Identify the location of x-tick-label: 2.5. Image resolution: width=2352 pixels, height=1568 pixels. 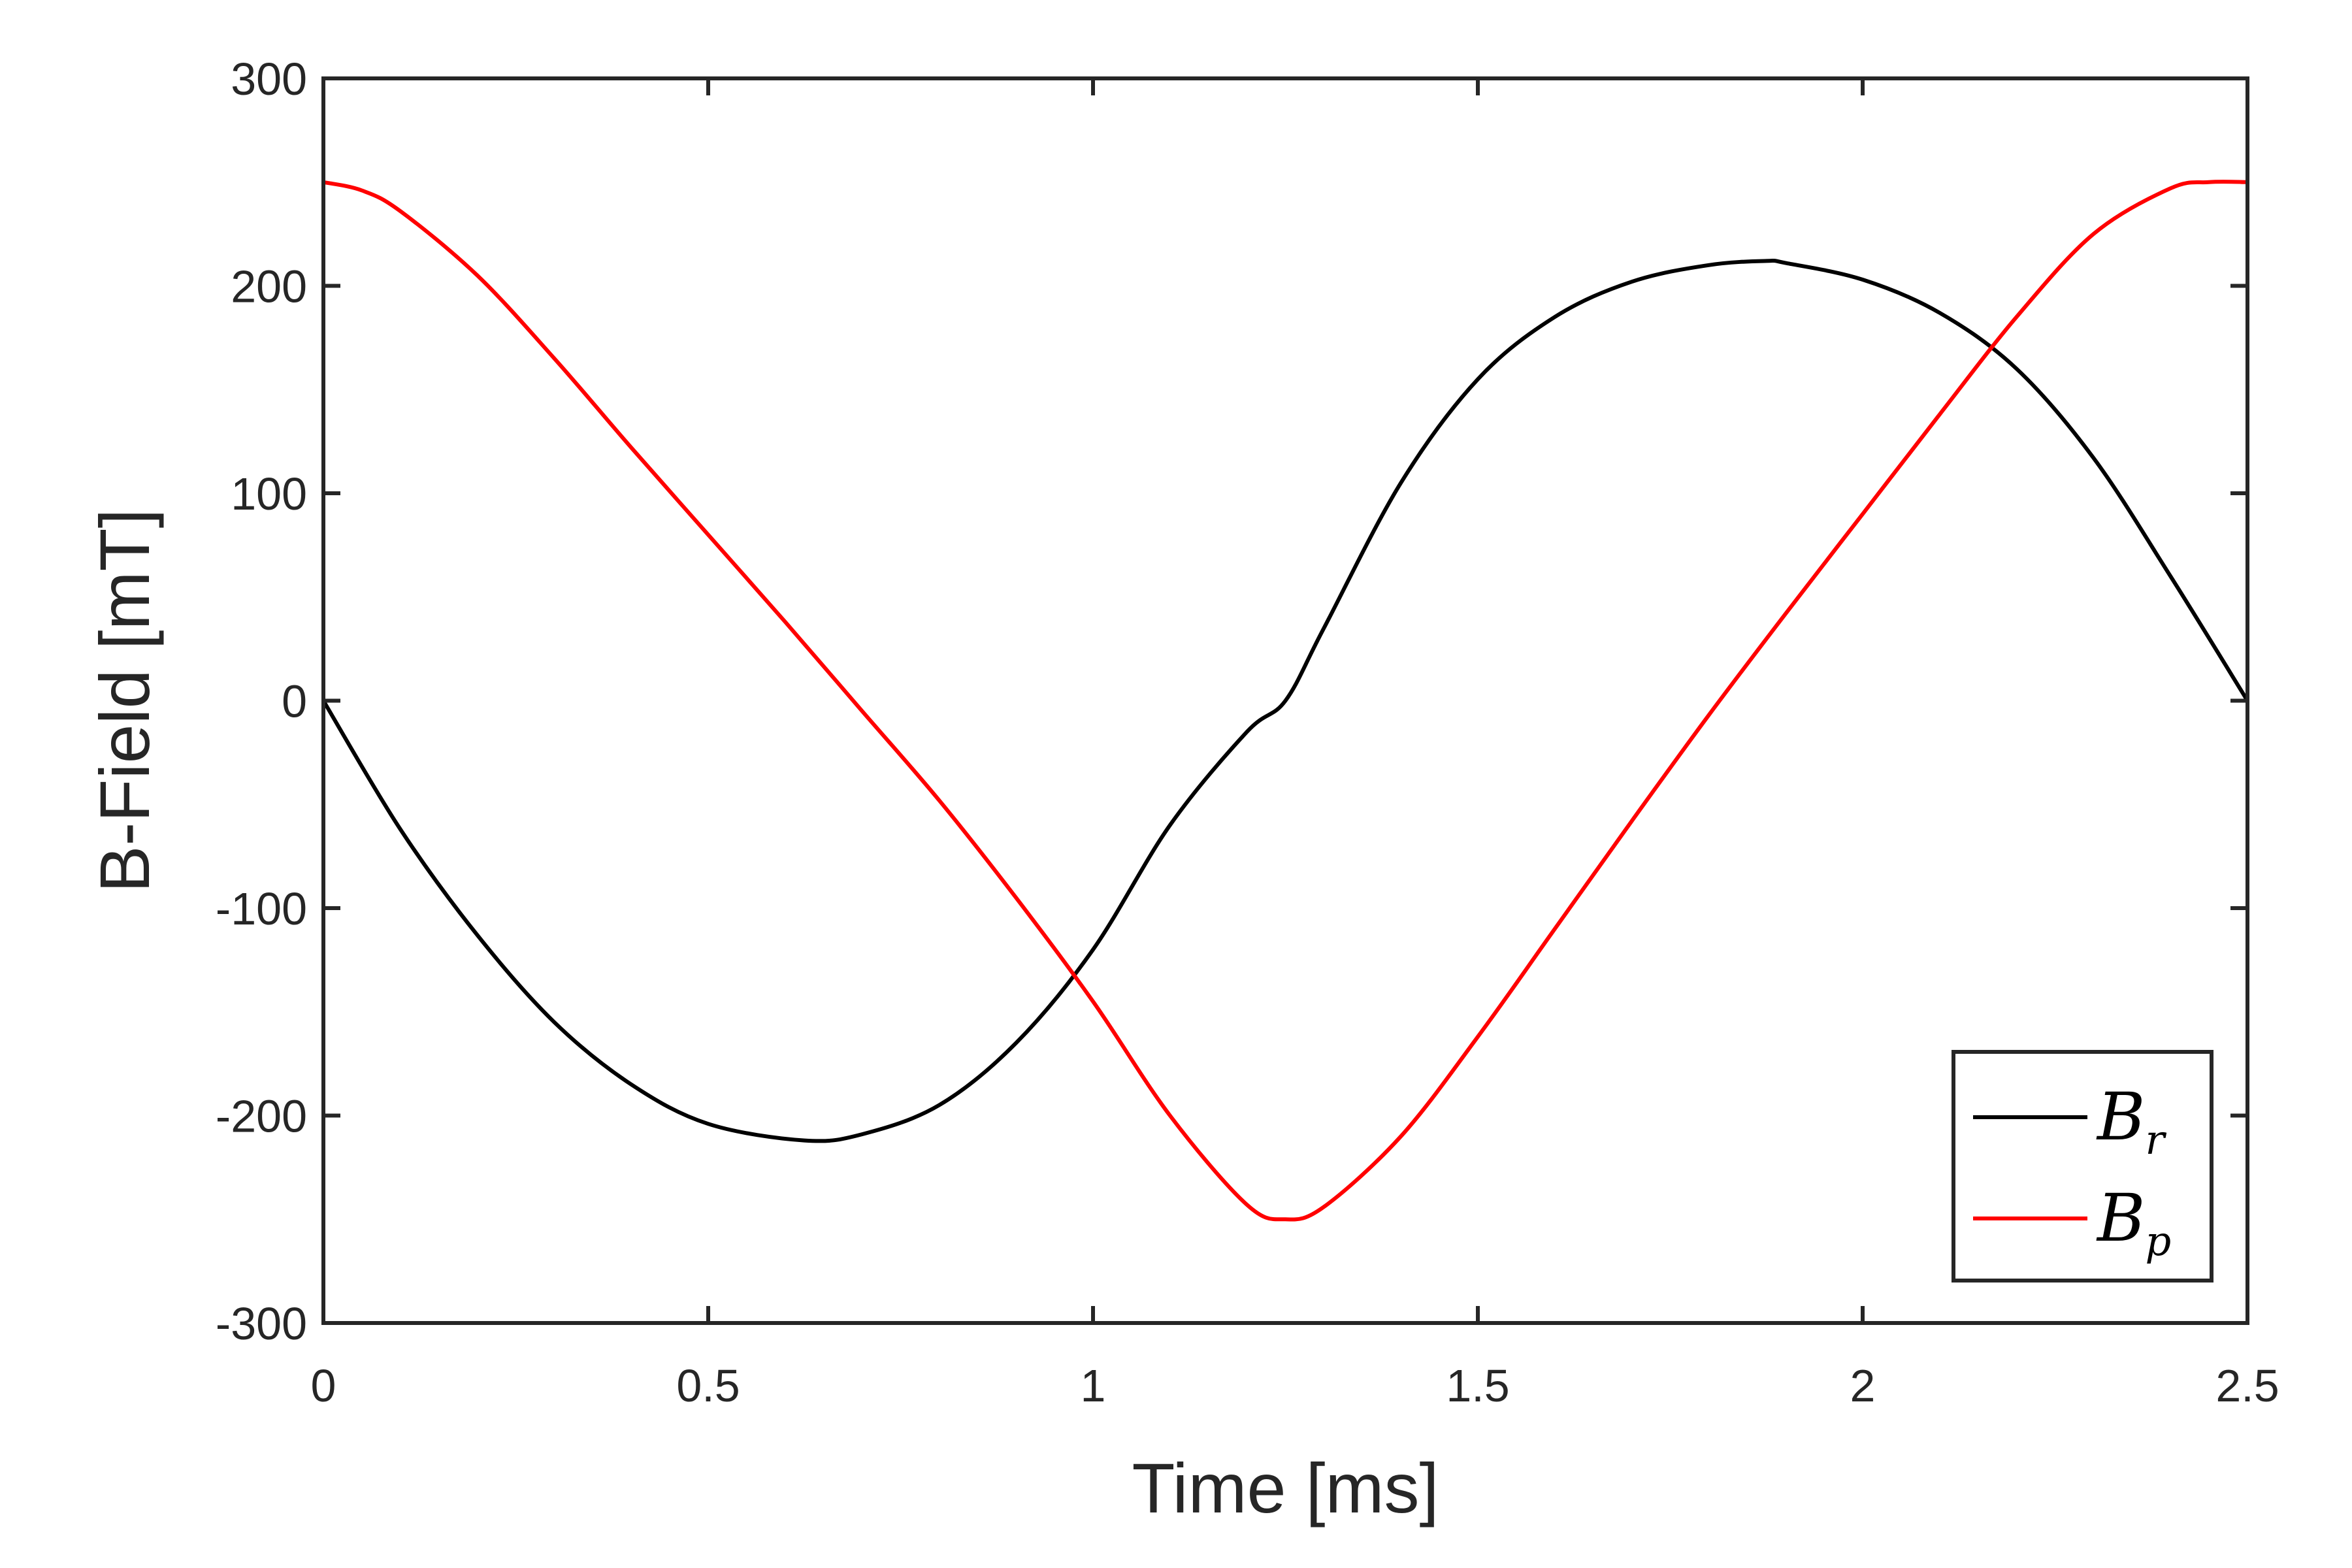
(2247, 1385).